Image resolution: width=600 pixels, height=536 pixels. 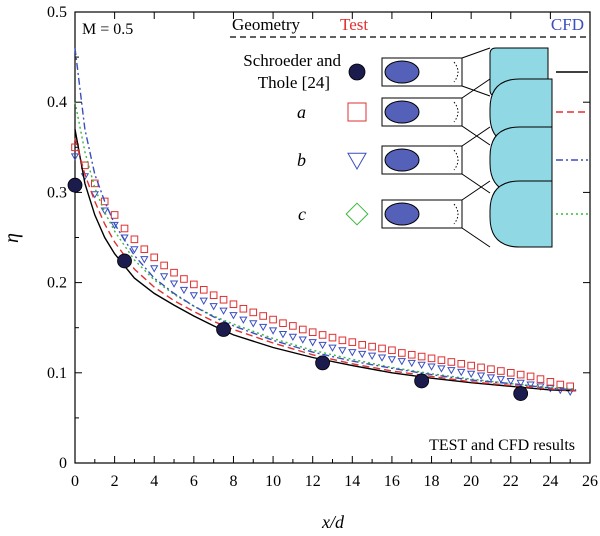 What do you see at coordinates (273, 481) in the screenshot?
I see `x-tick-label: 10` at bounding box center [273, 481].